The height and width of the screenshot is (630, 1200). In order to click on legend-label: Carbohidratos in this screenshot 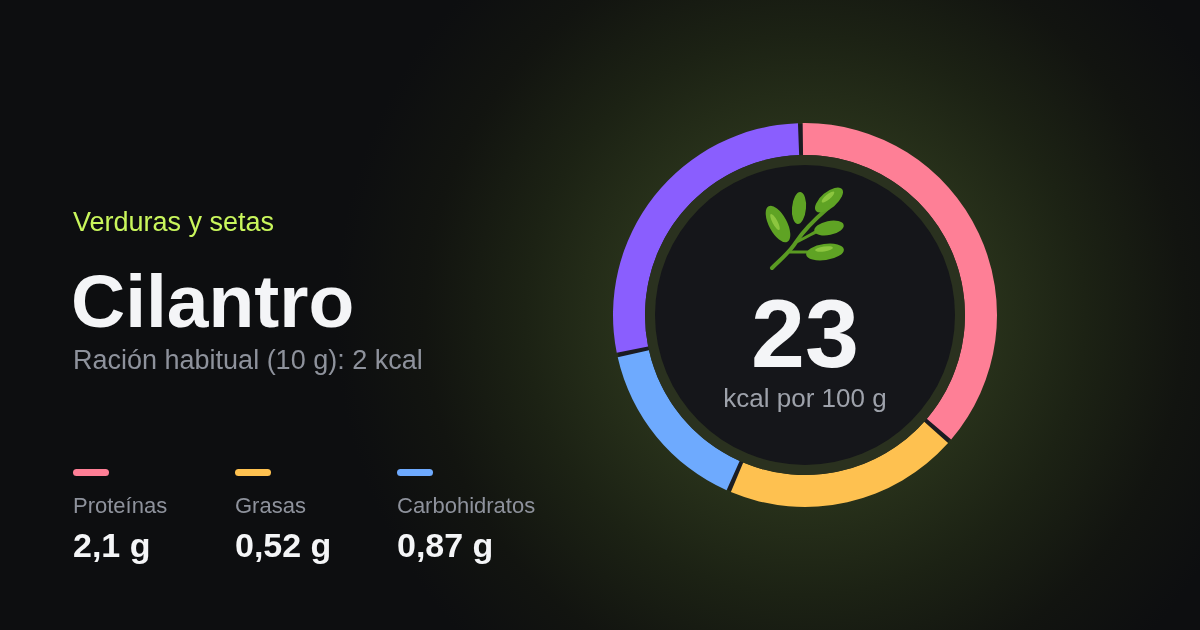, I will do `click(466, 505)`.